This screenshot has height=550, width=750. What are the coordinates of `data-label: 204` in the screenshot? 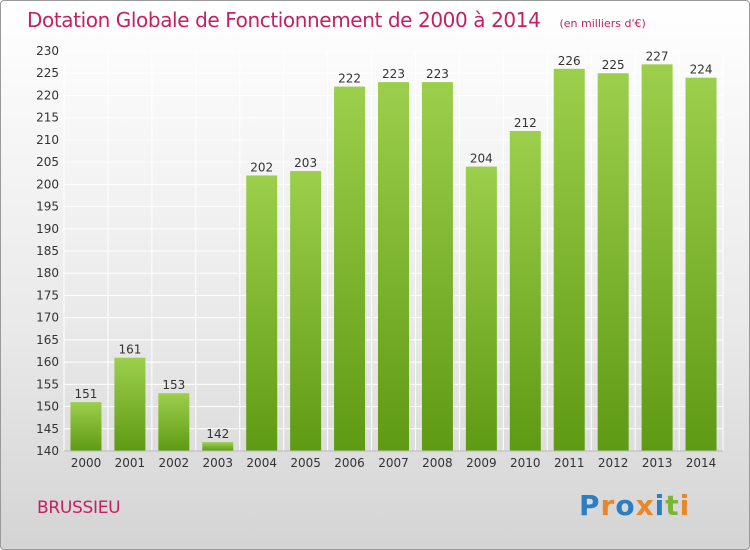 It's located at (481, 159).